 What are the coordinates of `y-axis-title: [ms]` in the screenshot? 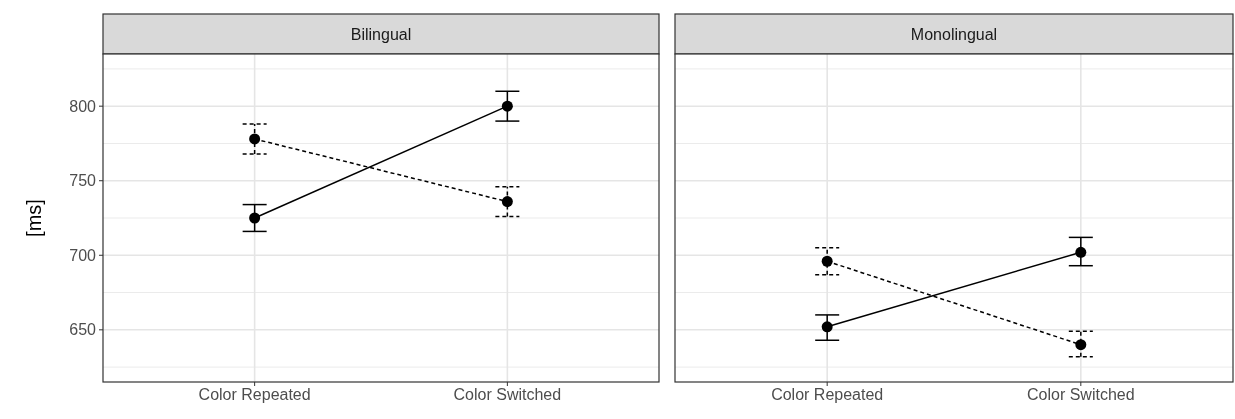 It's located at (34, 218).